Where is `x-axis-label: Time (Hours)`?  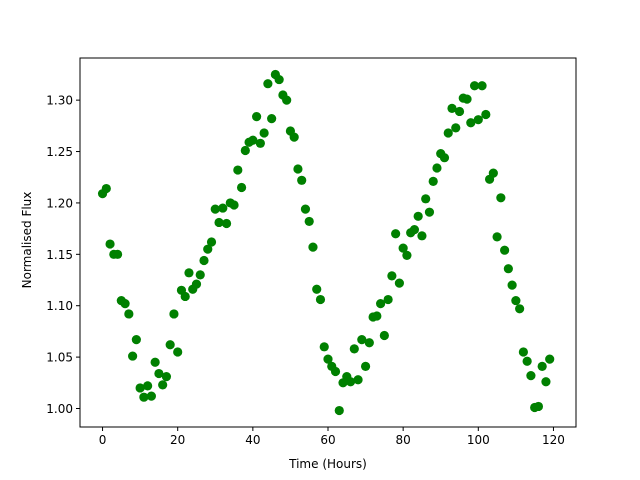 x-axis-label: Time (Hours) is located at coordinates (327, 464).